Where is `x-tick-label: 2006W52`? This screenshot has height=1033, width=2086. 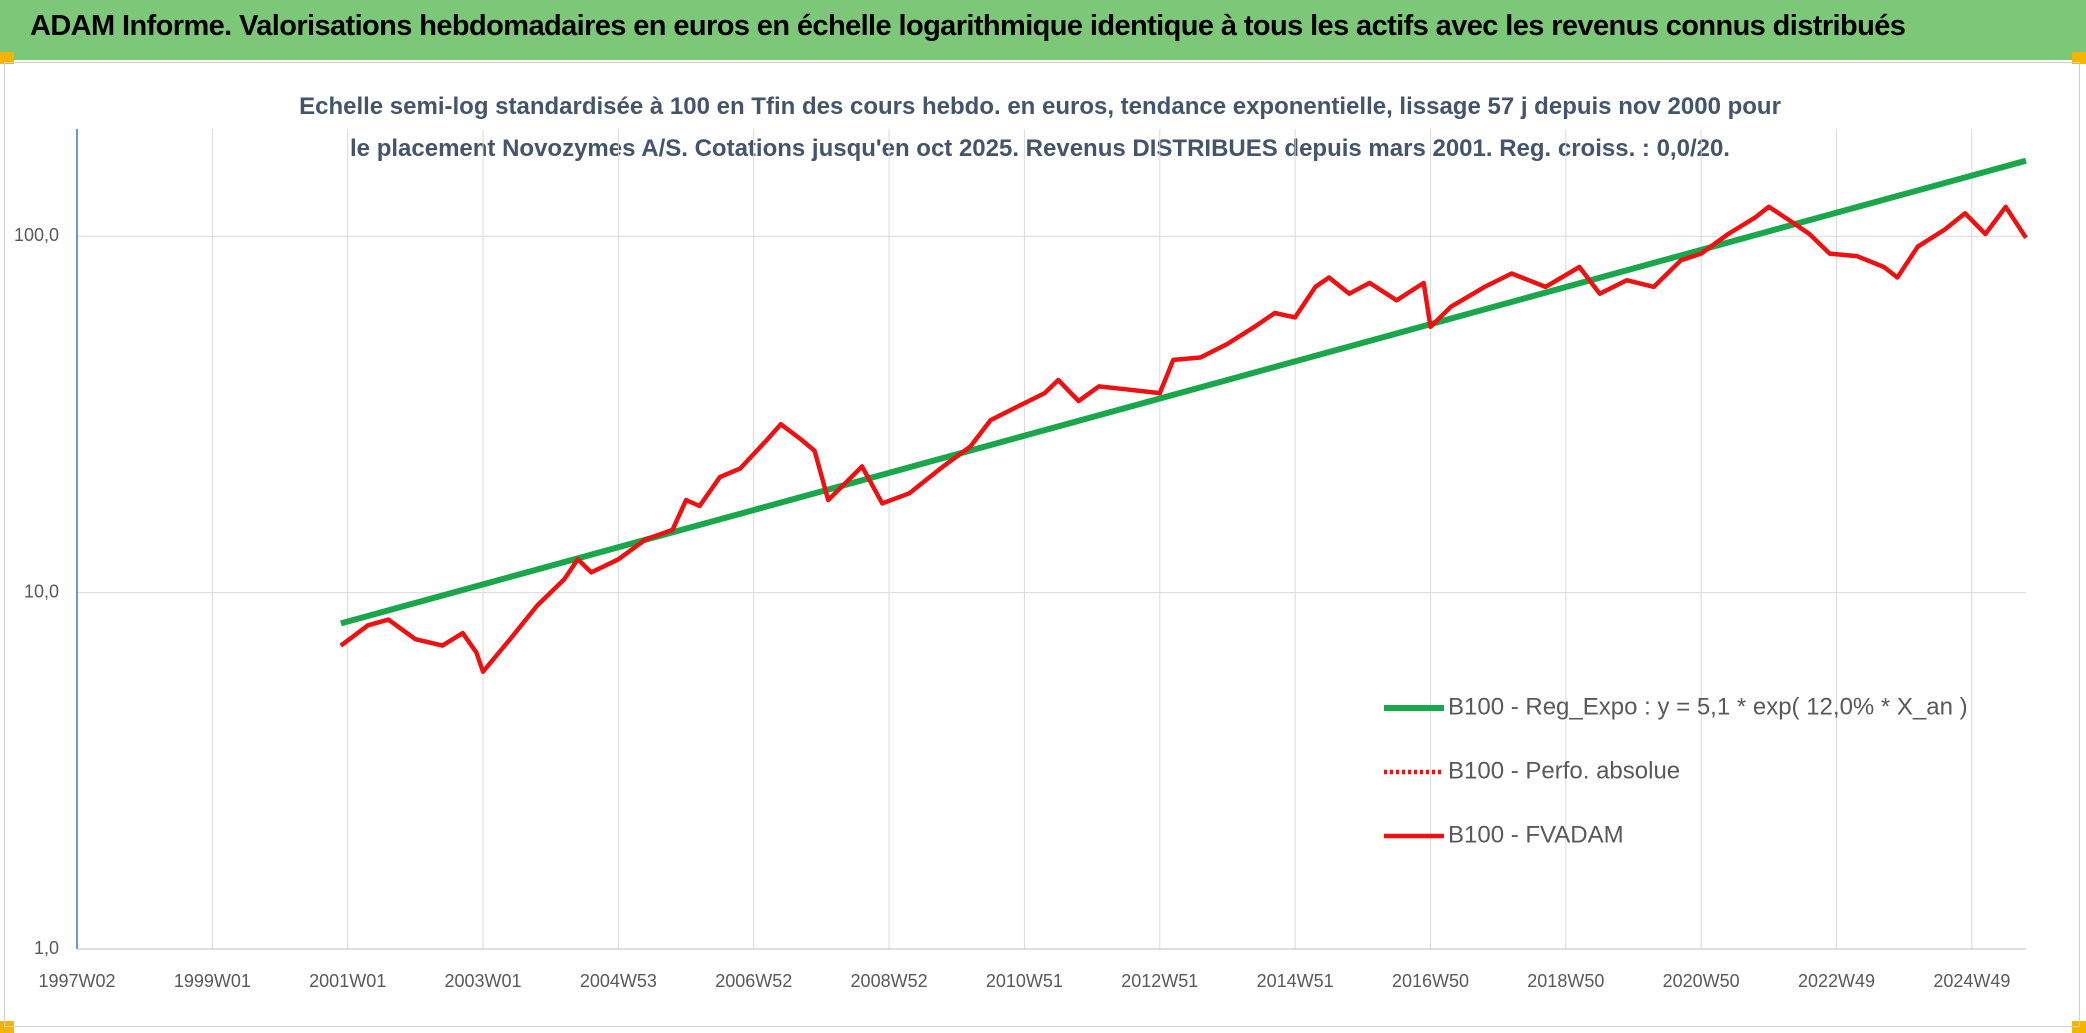
x-tick-label: 2006W52 is located at coordinates (753, 981).